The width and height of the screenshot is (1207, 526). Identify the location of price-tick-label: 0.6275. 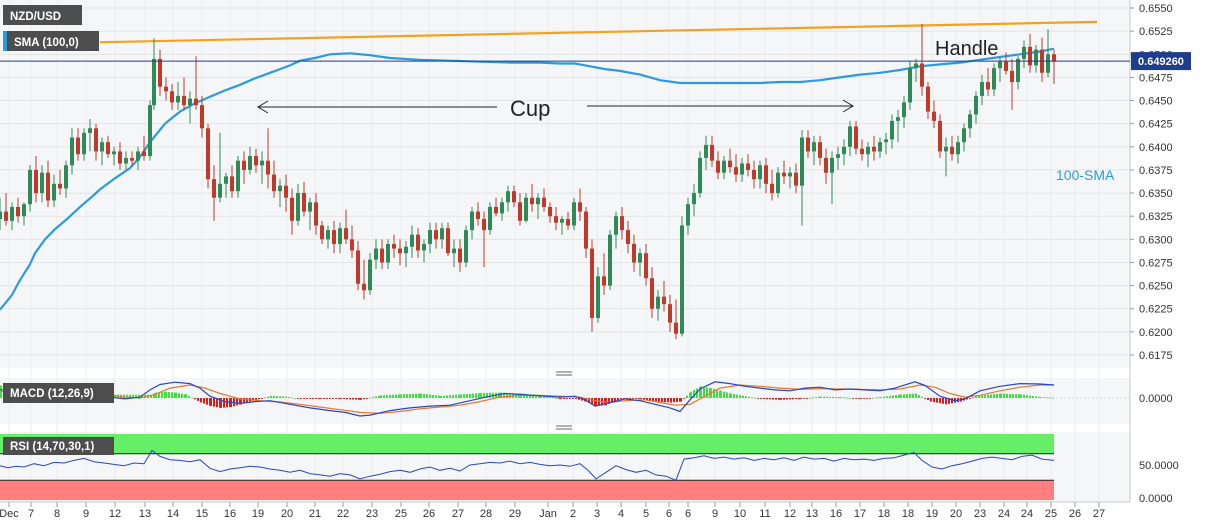
(1156, 263).